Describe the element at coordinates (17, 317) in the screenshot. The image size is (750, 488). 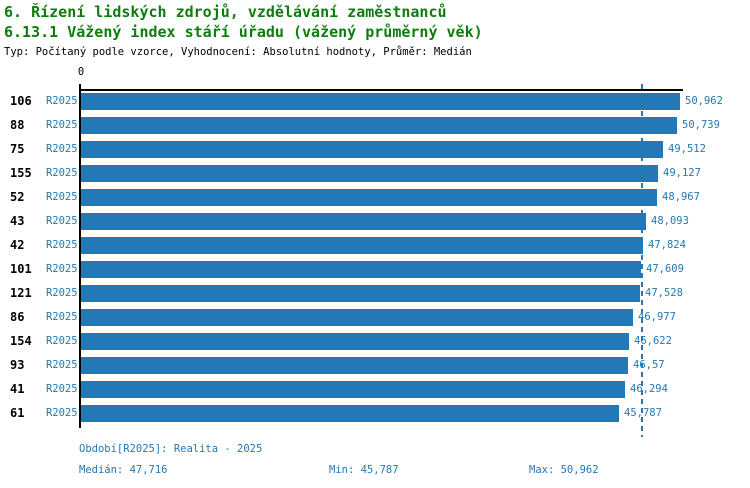
I see `row-id-label: 86` at that location.